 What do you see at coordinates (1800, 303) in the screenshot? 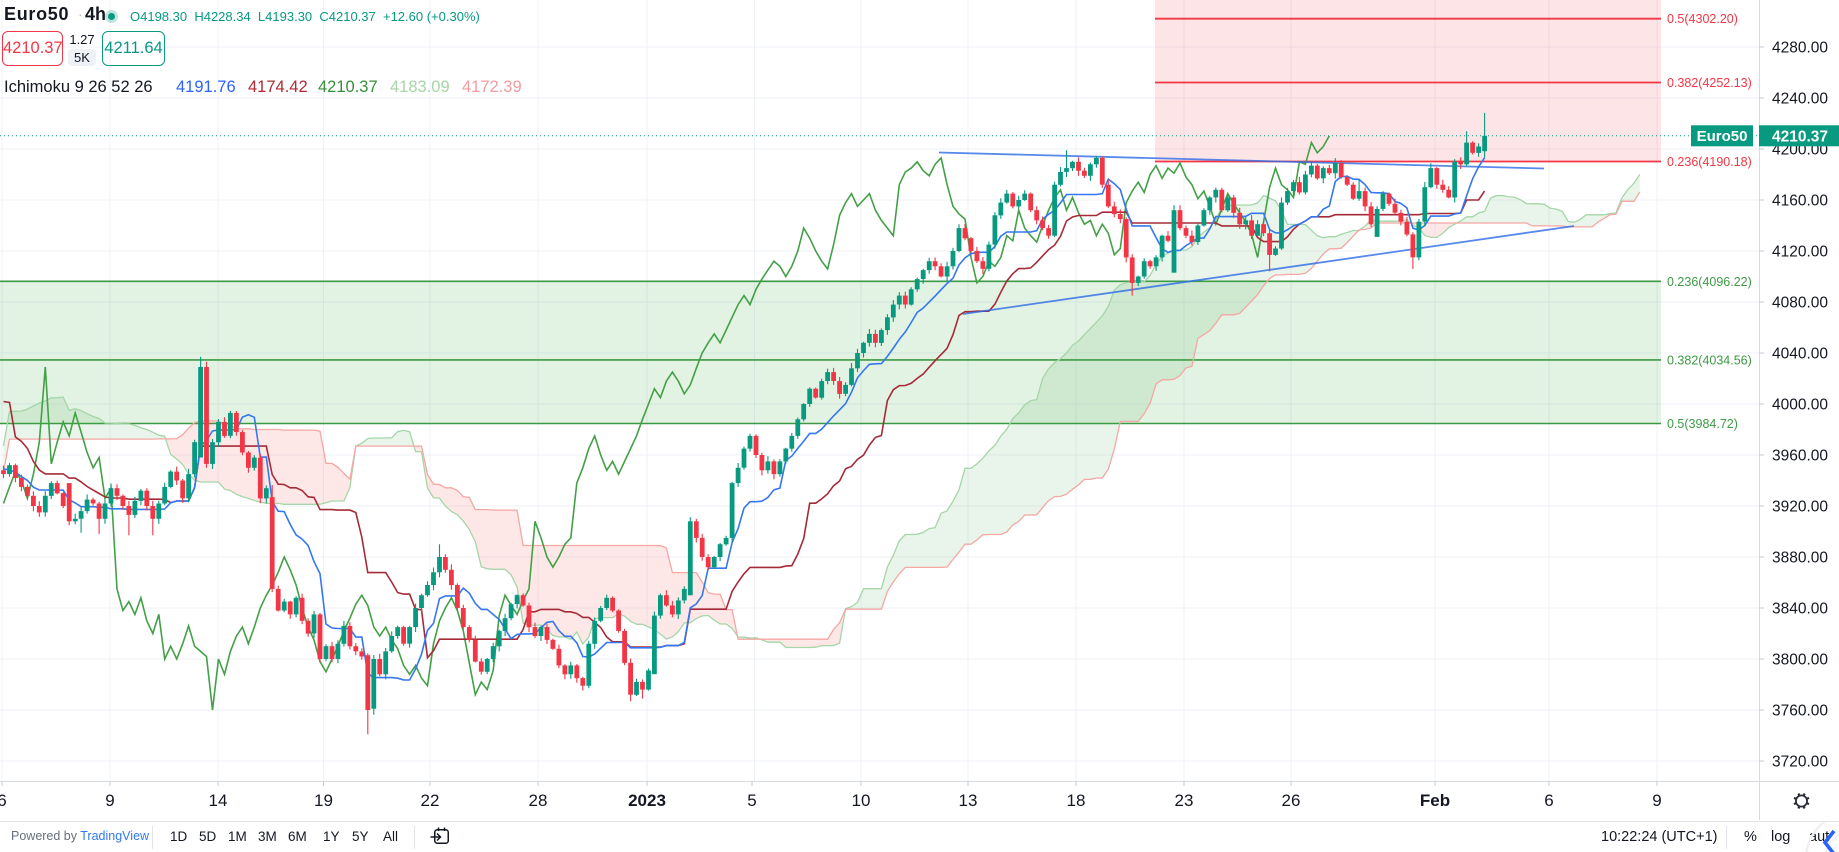
I see `svg-text: 4080.00` at bounding box center [1800, 303].